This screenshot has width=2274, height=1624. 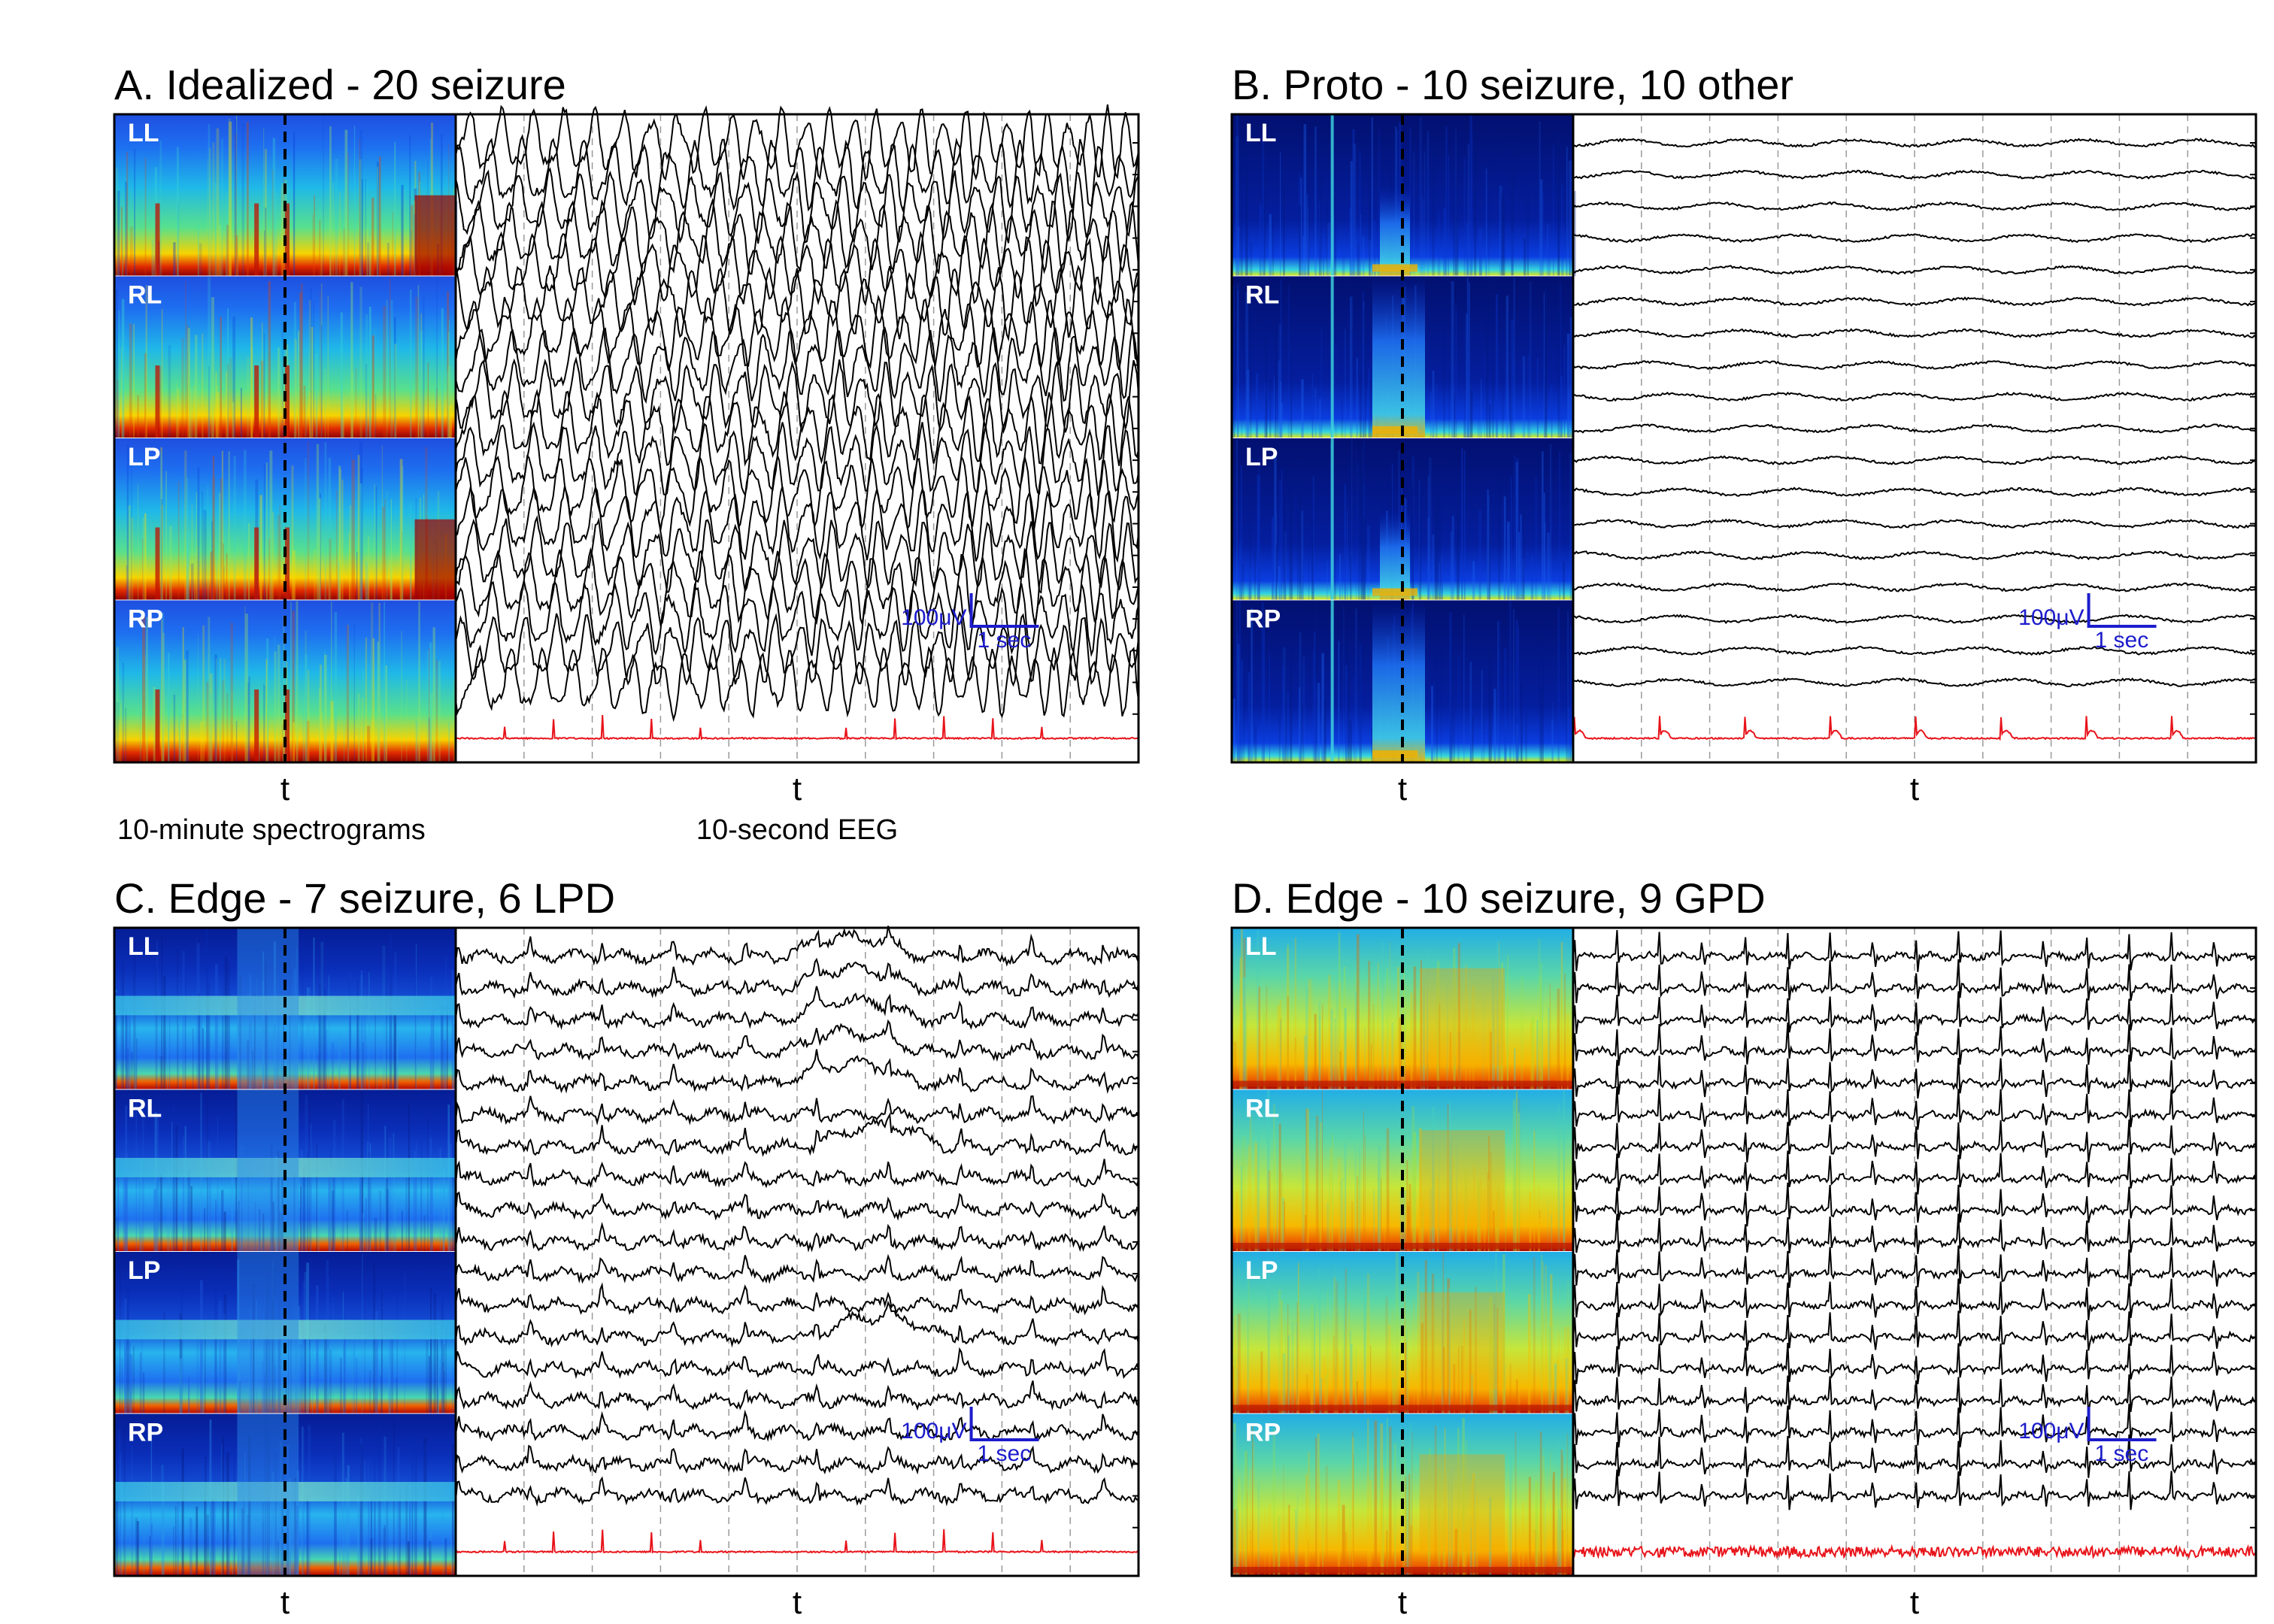 What do you see at coordinates (1332, 681) in the screenshot?
I see `spectrogram-artifact` at bounding box center [1332, 681].